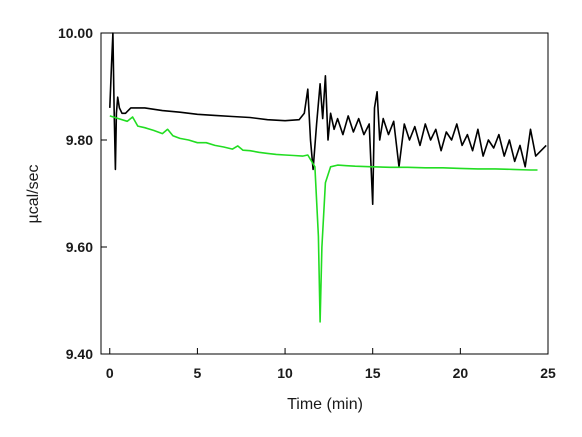 The image size is (582, 437). What do you see at coordinates (198, 373) in the screenshot?
I see `x-tick-label: 5` at bounding box center [198, 373].